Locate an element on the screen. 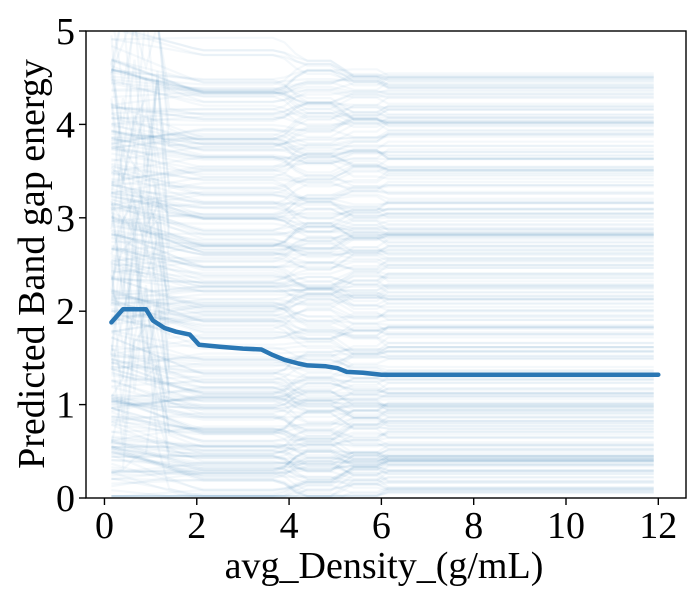  y-axis-label: Predicted Band gap energy is located at coordinates (32, 264).